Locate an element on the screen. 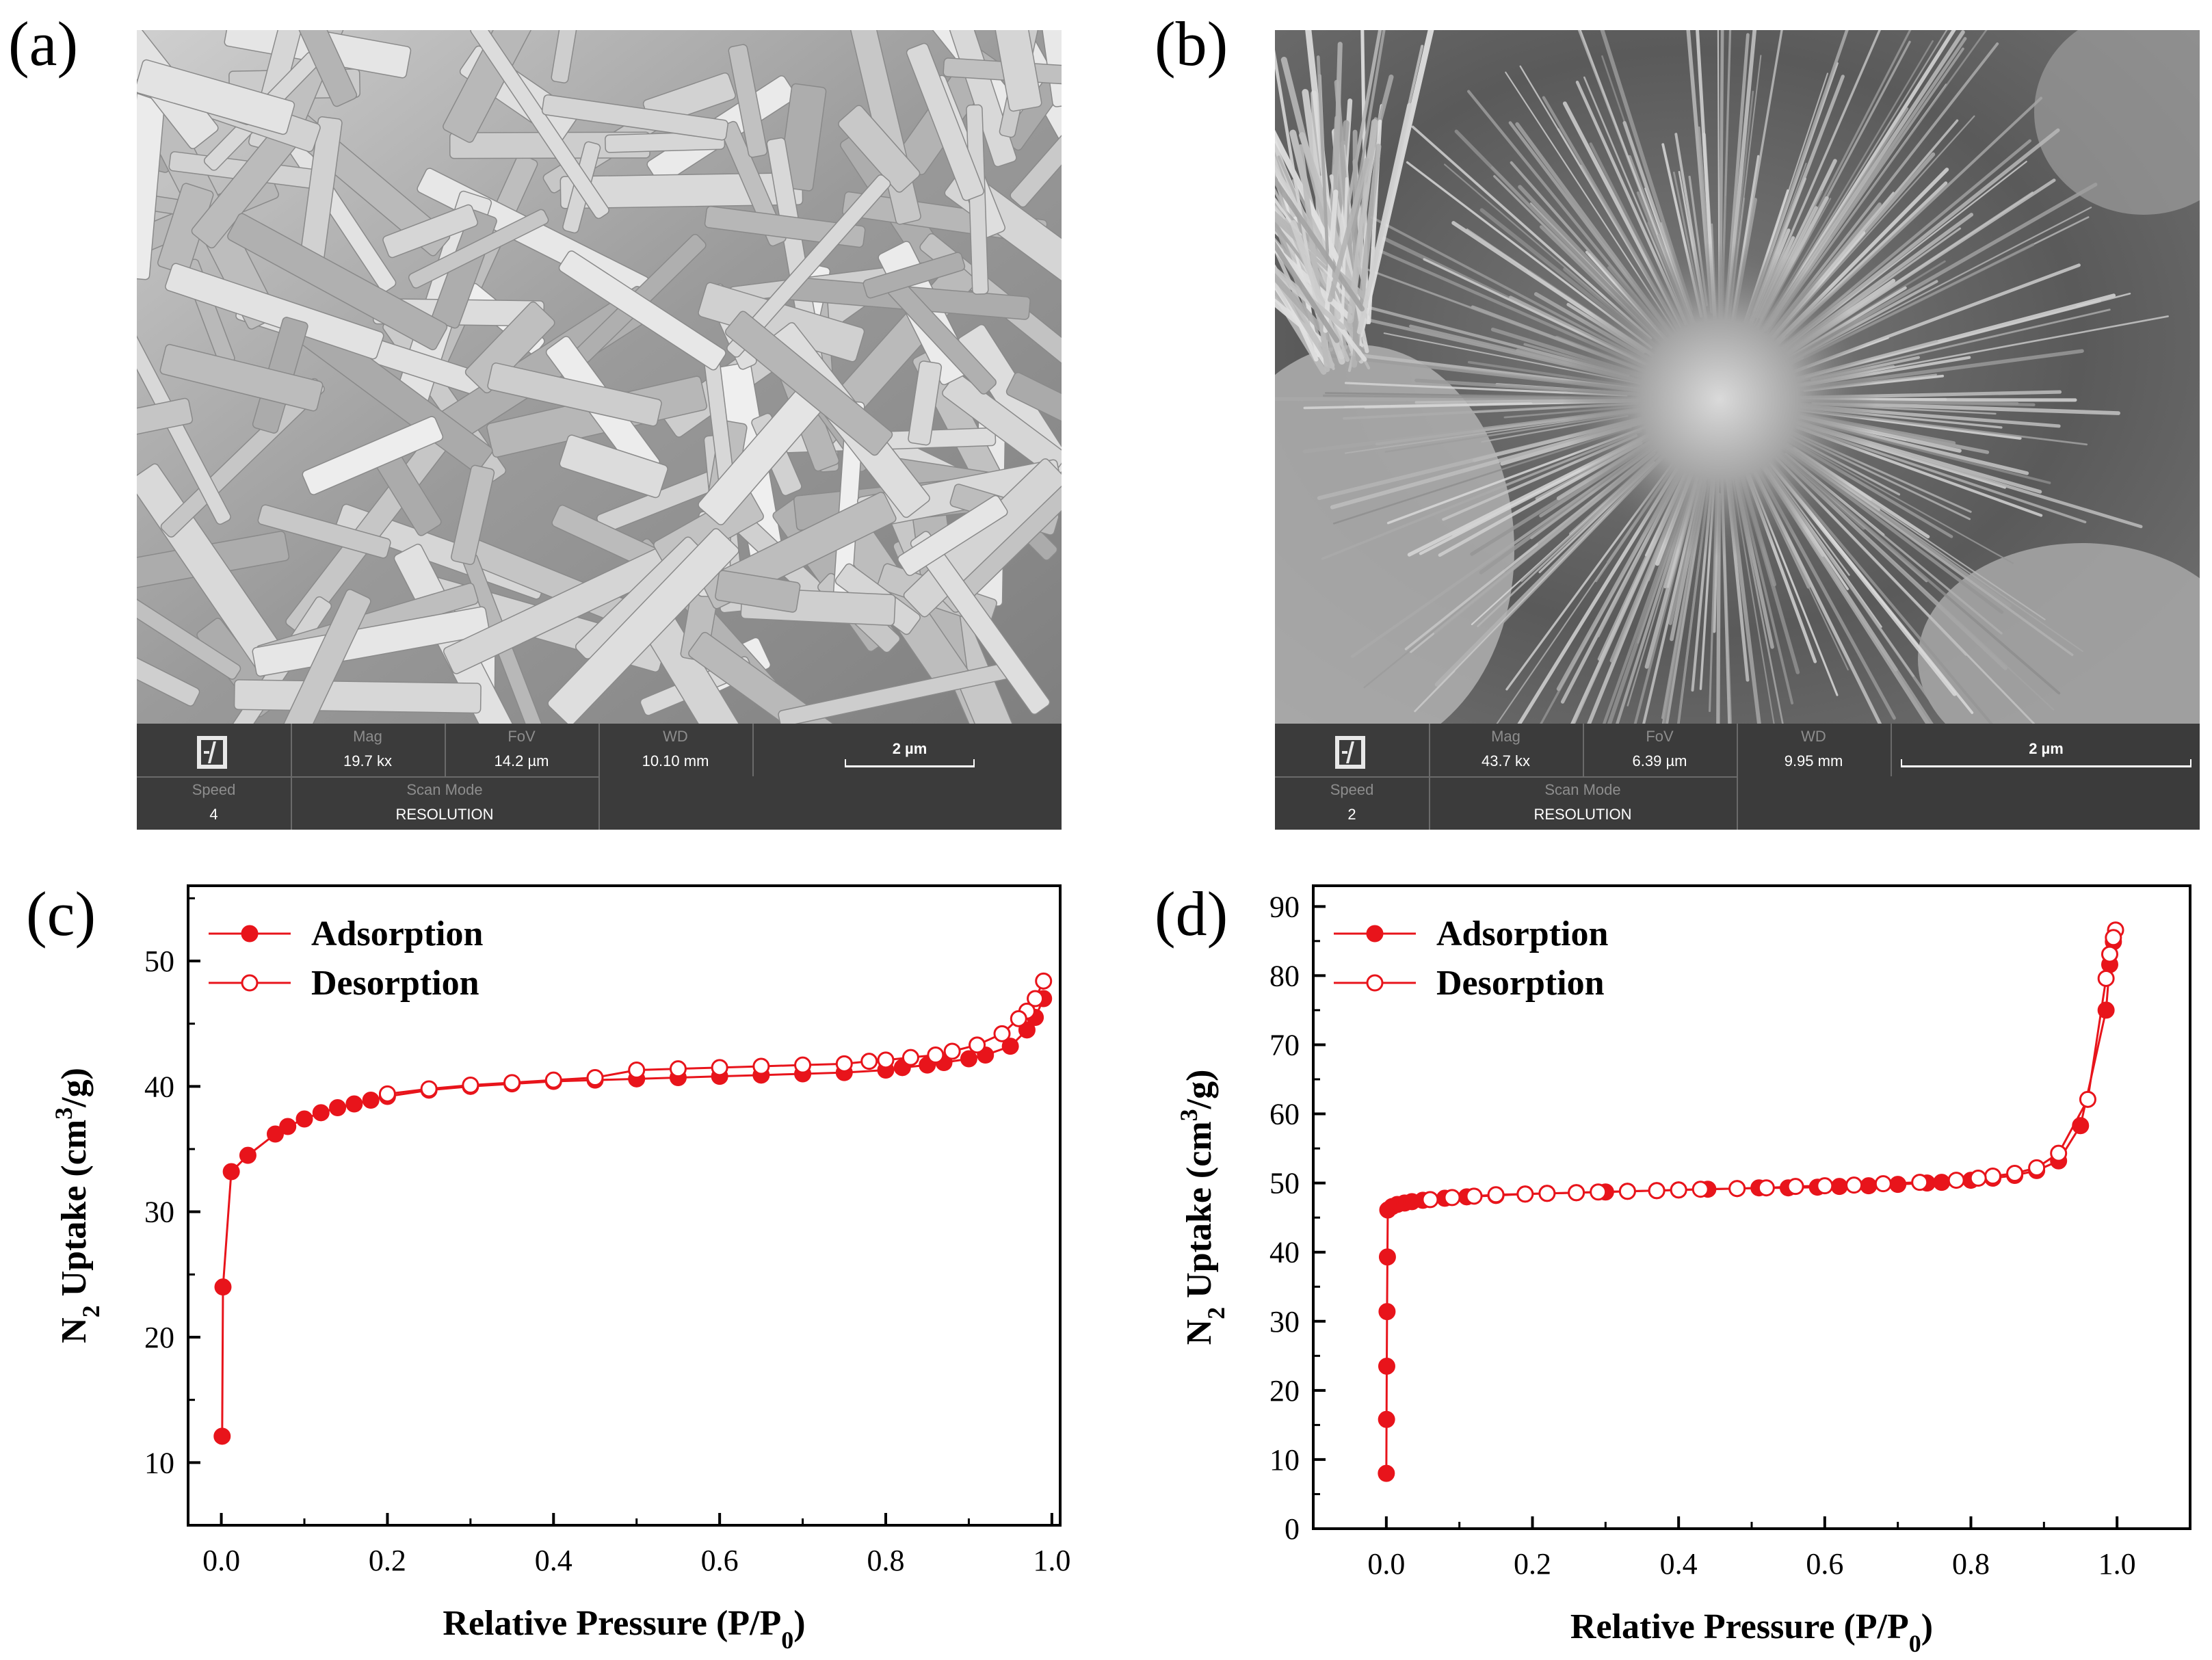 This screenshot has height=1660, width=2212. x-tick-label: 0.8 is located at coordinates (886, 1560).